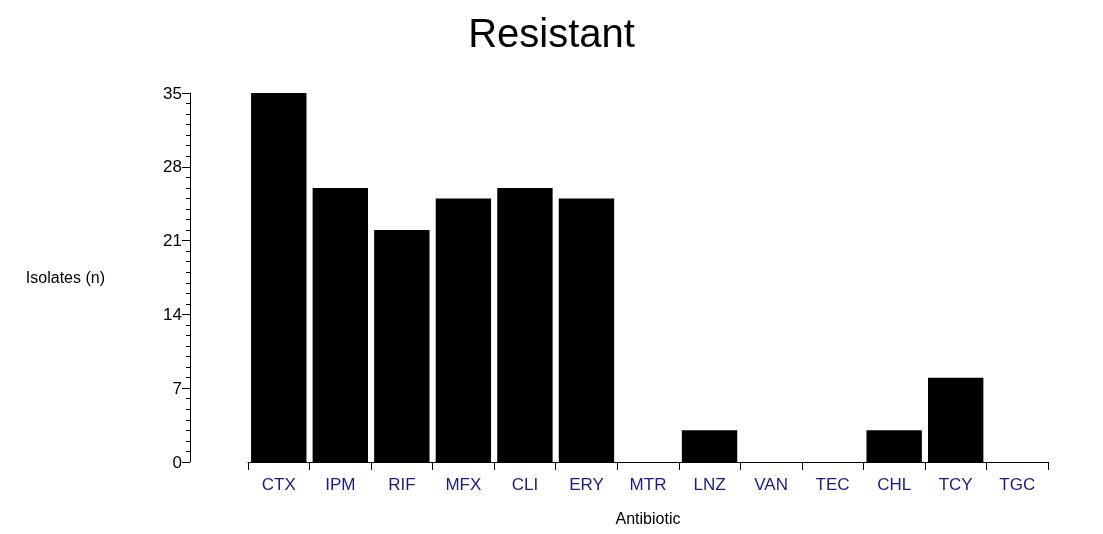 This screenshot has width=1103, height=534. Describe the element at coordinates (177, 388) in the screenshot. I see `y-tick-label: 7` at that location.